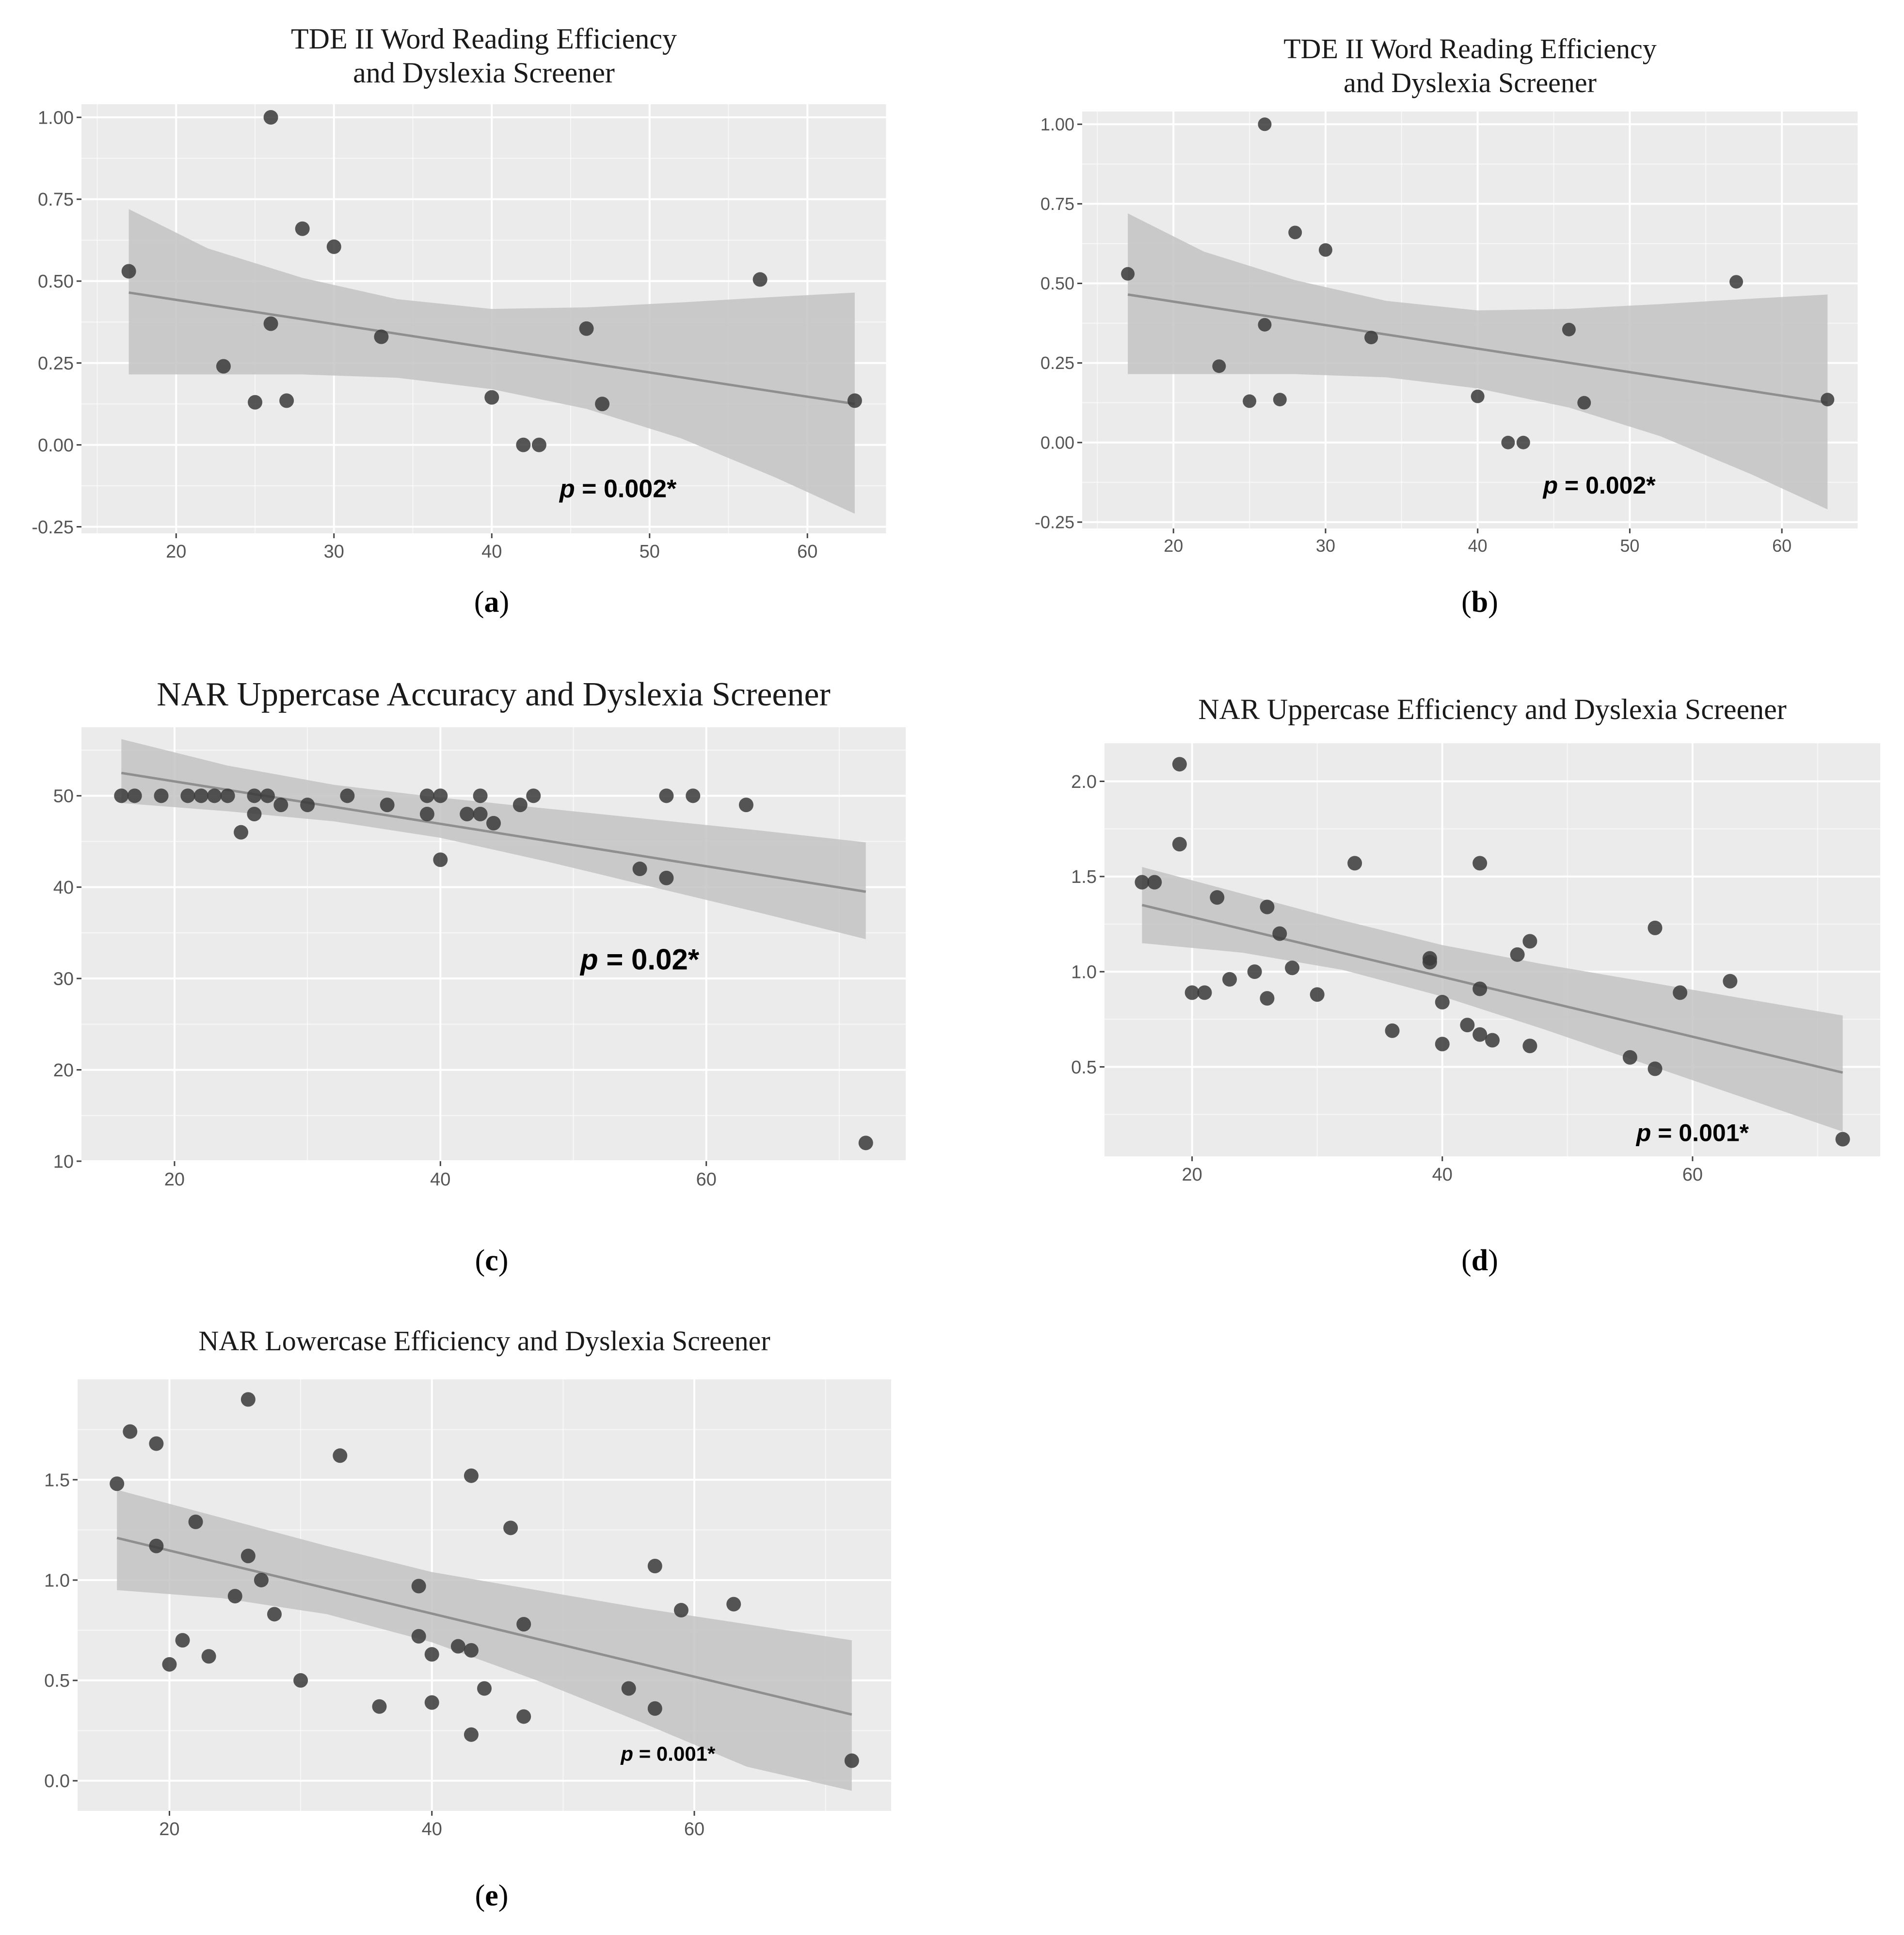 This screenshot has width=1904, height=1935. What do you see at coordinates (1057, 363) in the screenshot?
I see `y-tick-label: 0.25` at bounding box center [1057, 363].